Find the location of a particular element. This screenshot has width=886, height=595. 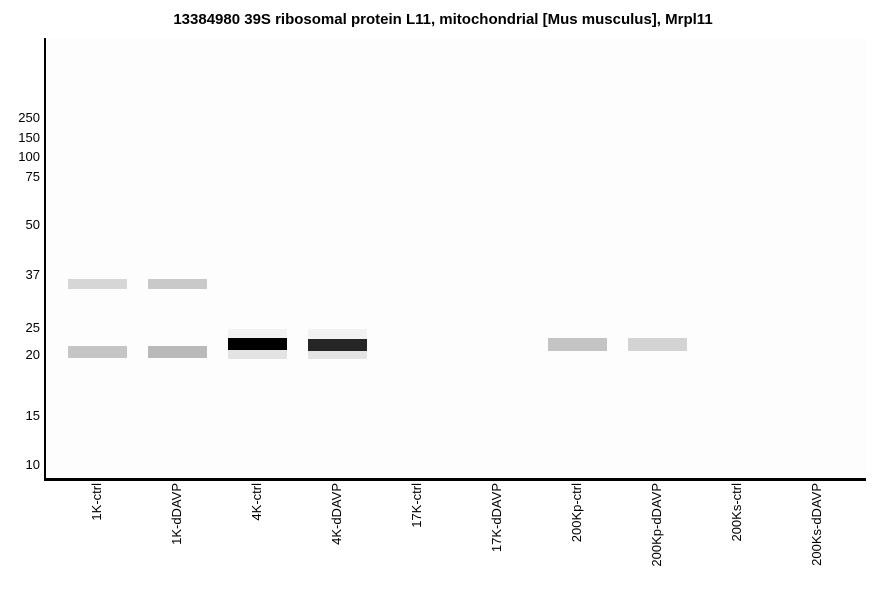

lane-label-4K-dDAVP: 4K-dDAVP is located at coordinates (336, 514).